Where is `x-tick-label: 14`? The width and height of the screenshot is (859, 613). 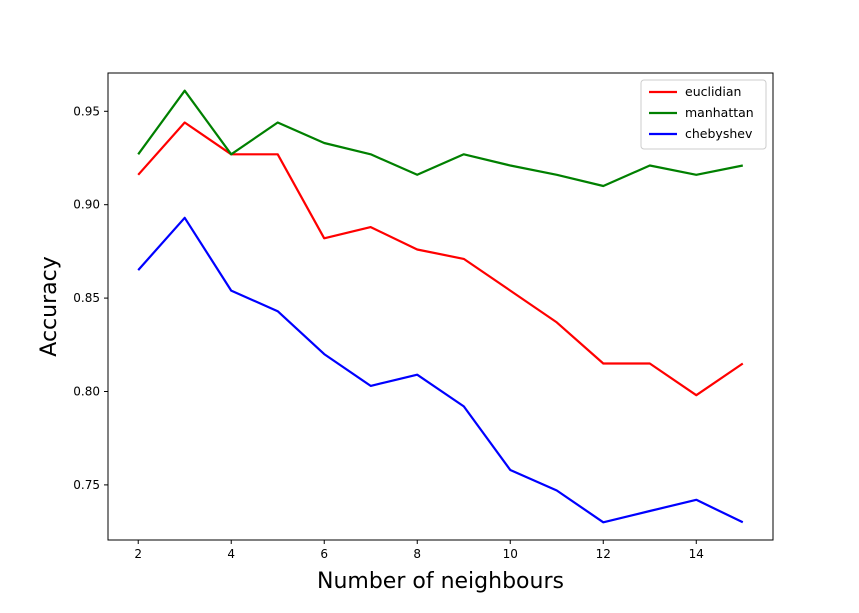
x-tick-label: 14 is located at coordinates (696, 554).